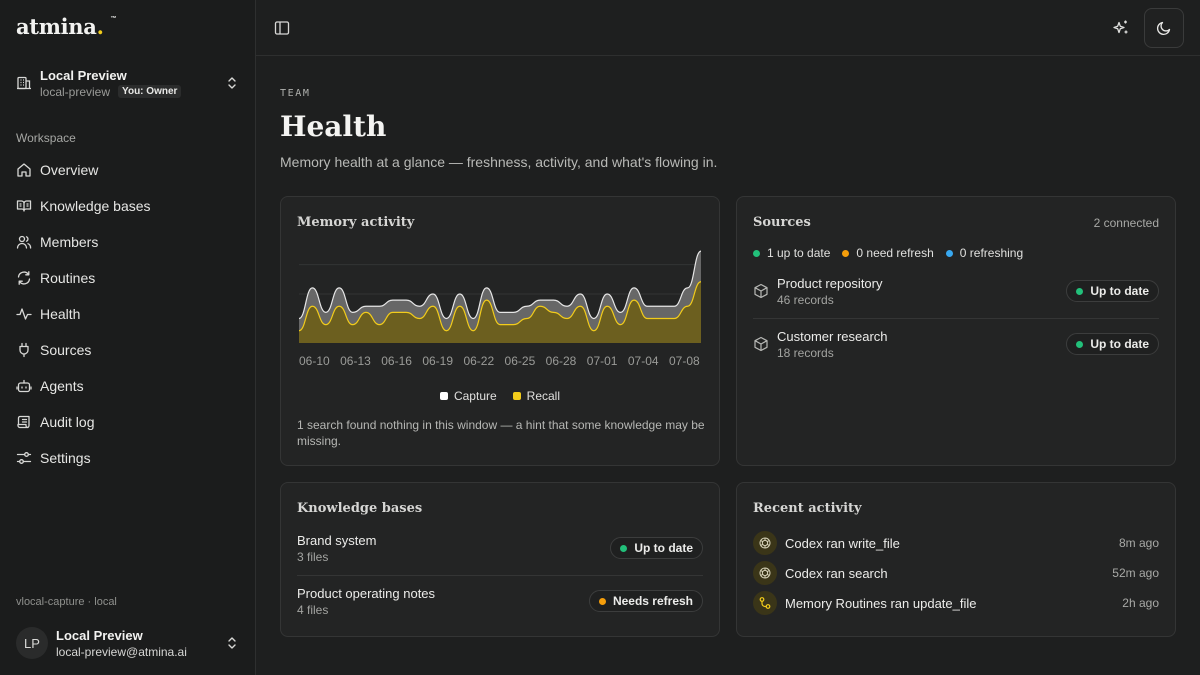 This screenshot has width=1200, height=675. I want to click on sliders-icon, so click(24, 458).